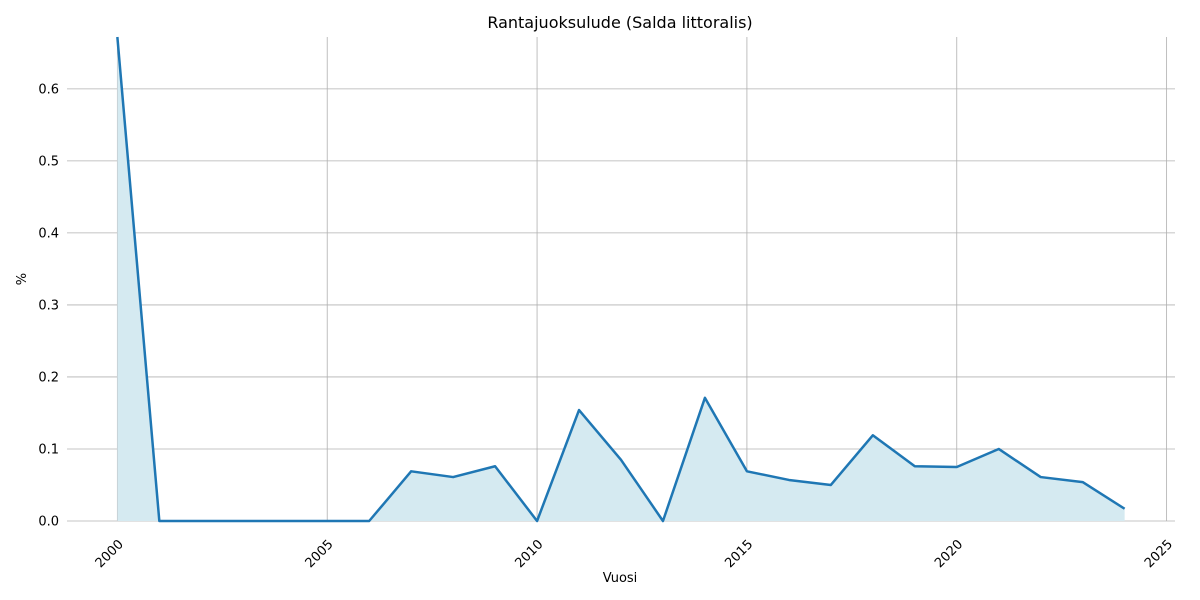 The height and width of the screenshot is (600, 1200). I want to click on chart-title: Rantajuoksulude (Salda littoralis), so click(619, 22).